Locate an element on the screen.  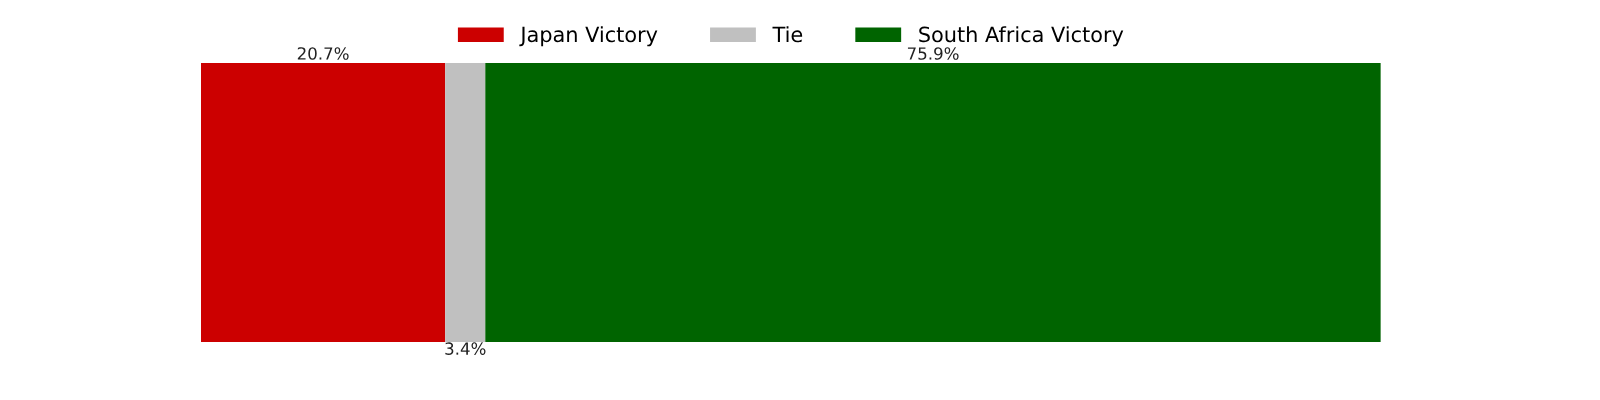
data-label: 20.7% is located at coordinates (323, 53).